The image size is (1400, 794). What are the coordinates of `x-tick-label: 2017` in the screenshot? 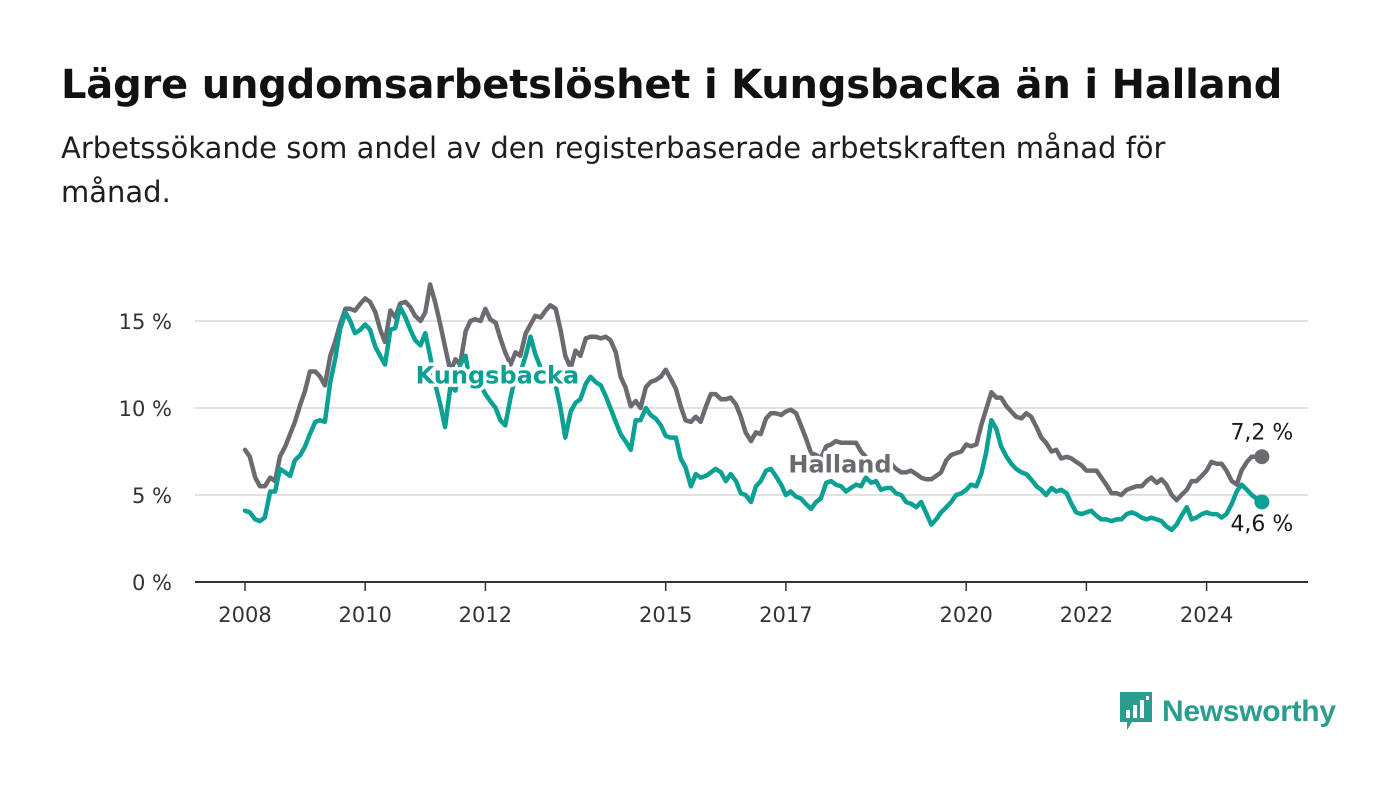 It's located at (785, 615).